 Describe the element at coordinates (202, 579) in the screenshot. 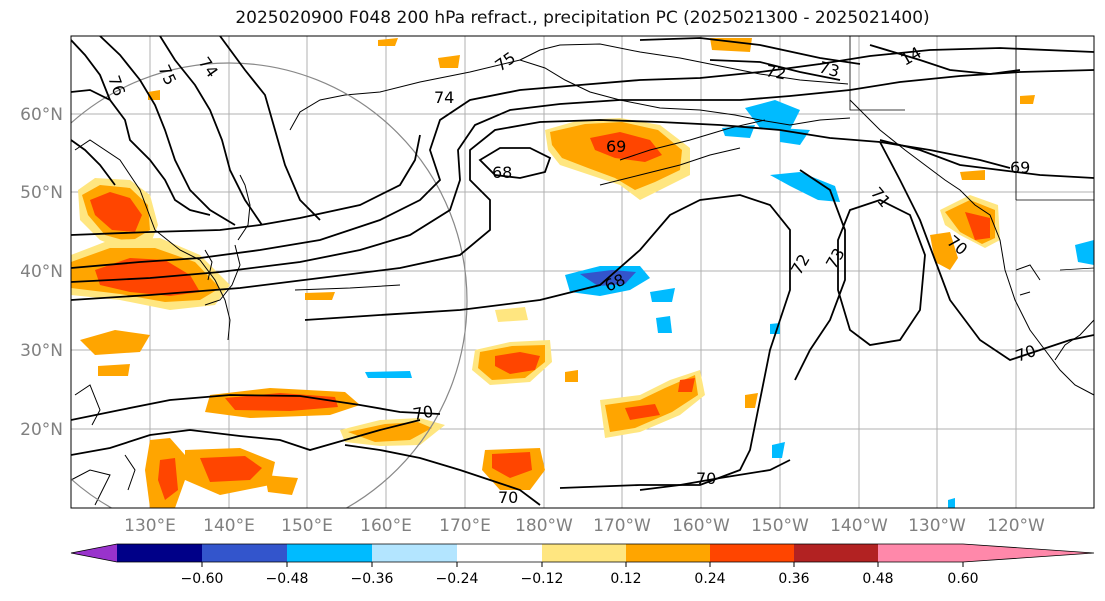

I see `colorbar-tick: −0.60` at that location.